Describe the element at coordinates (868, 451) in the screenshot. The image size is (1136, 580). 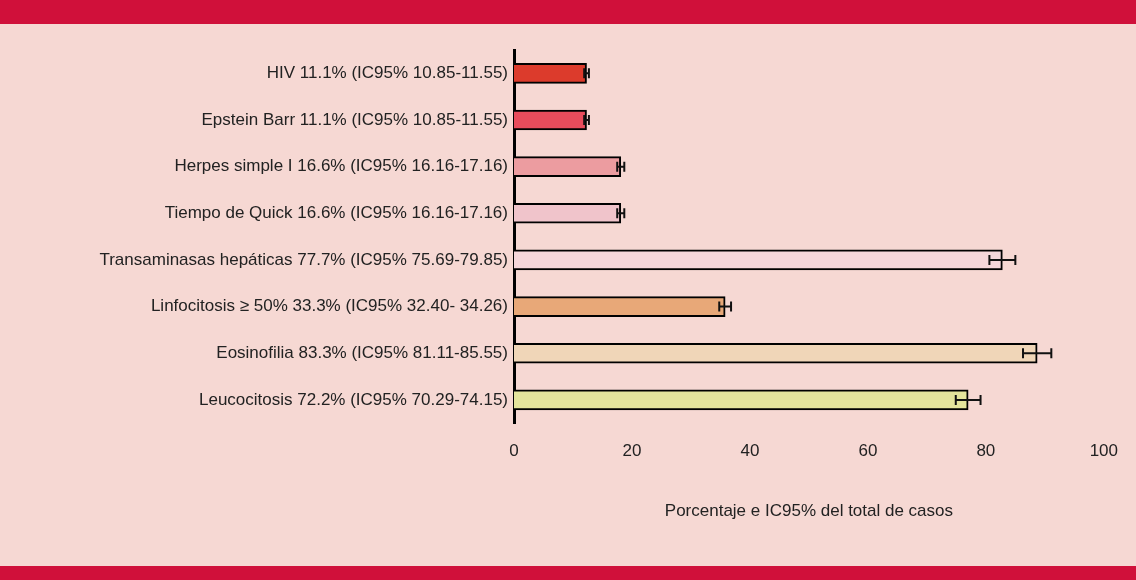
I see `x-tick-label: 60` at that location.